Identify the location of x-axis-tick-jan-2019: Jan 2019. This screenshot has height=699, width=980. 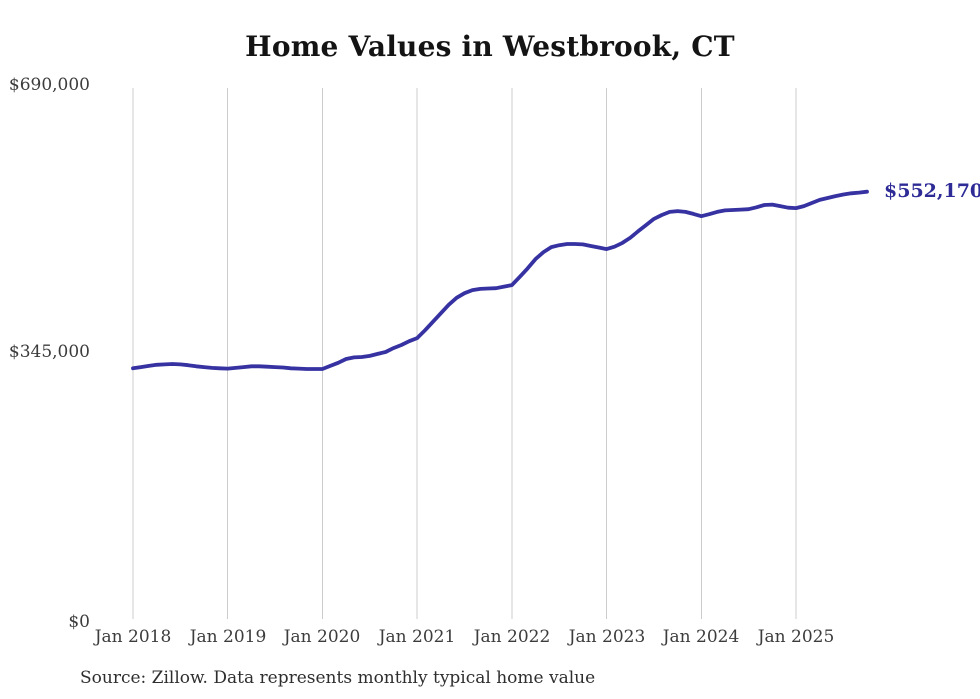
(228, 637).